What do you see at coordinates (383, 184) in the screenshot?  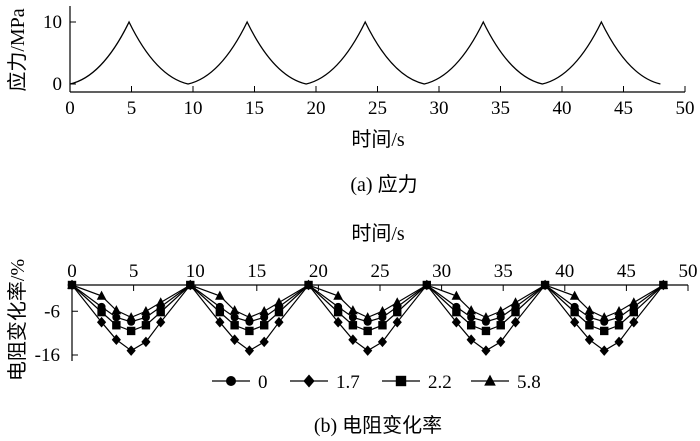 I see `stress-chart-caption: (a) 应力` at bounding box center [383, 184].